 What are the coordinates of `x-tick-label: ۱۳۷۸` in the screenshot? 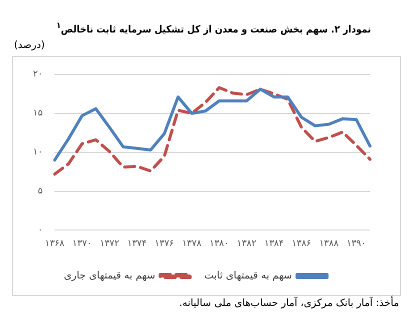 It's located at (192, 243).